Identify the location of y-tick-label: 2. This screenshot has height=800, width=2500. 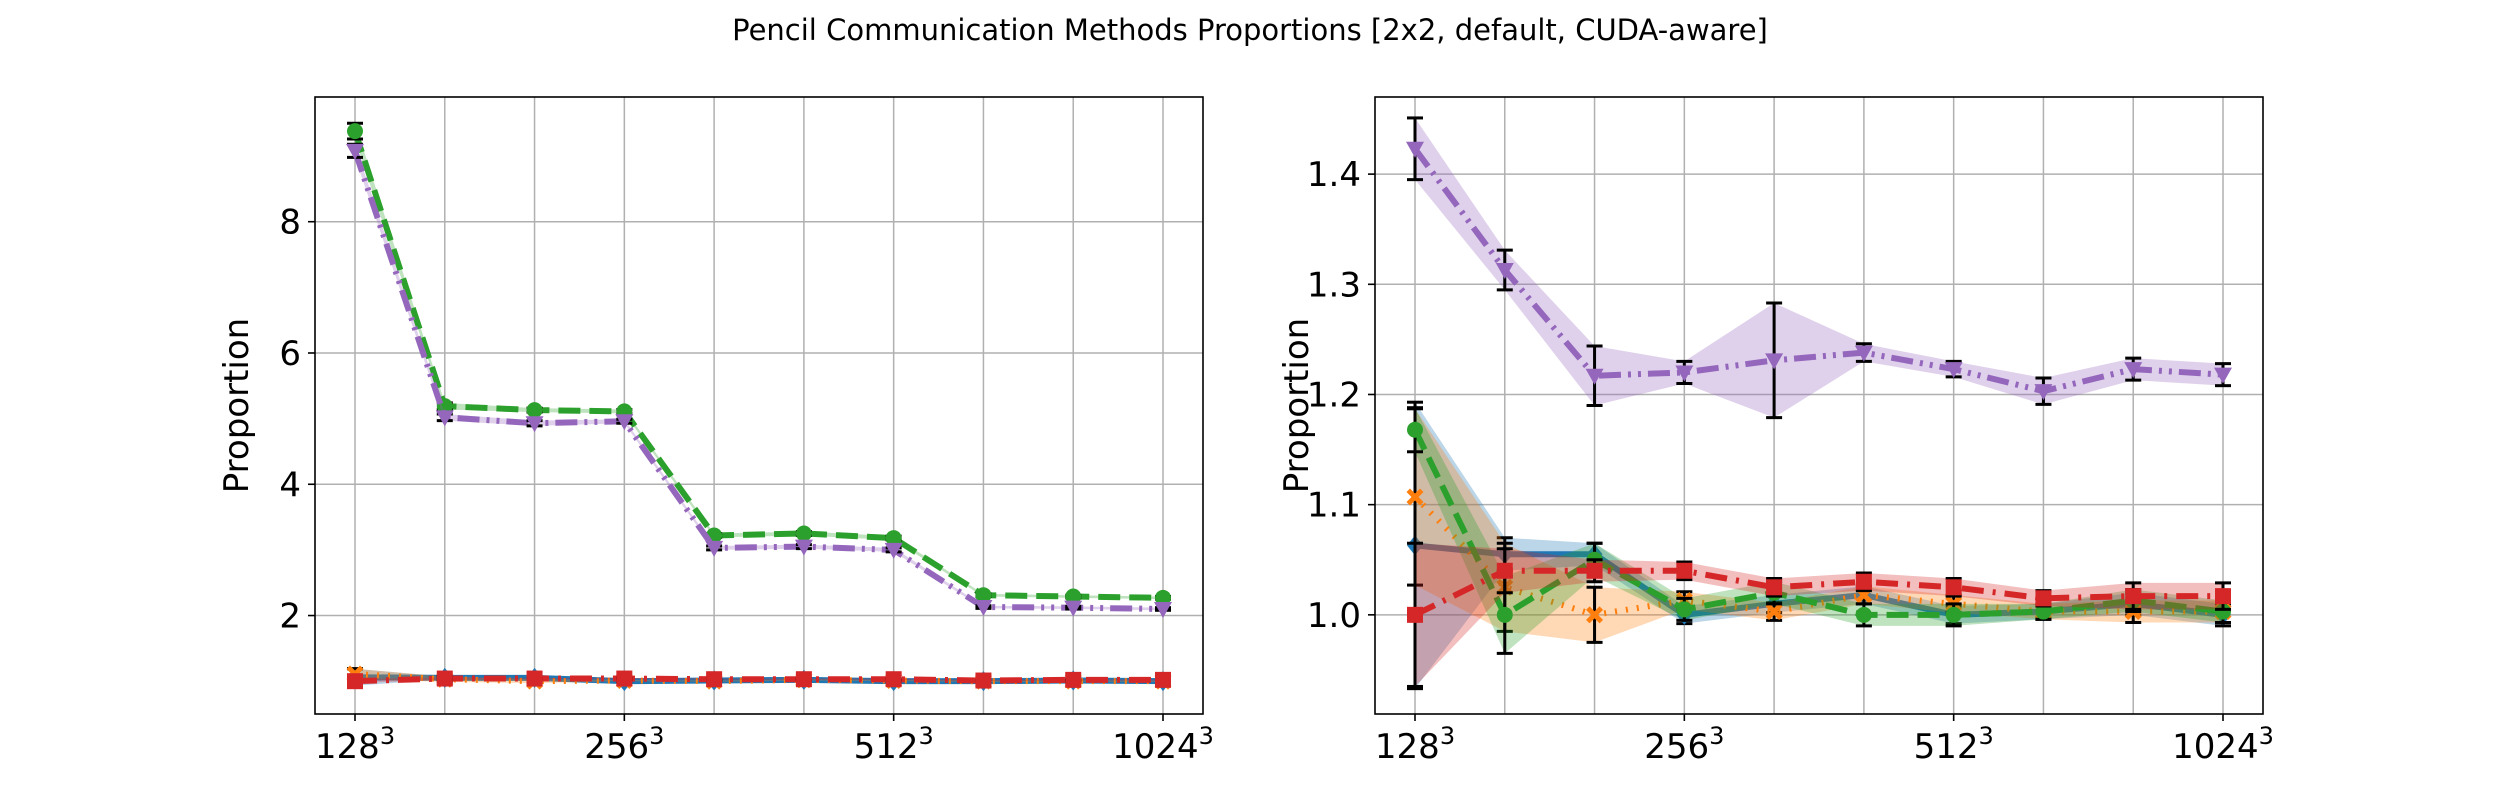
(290, 617).